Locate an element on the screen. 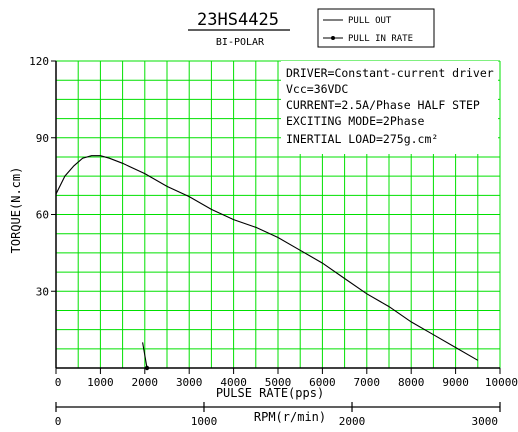 The height and width of the screenshot is (432, 518). legend-label-pull-out: PULL OUT is located at coordinates (370, 21).